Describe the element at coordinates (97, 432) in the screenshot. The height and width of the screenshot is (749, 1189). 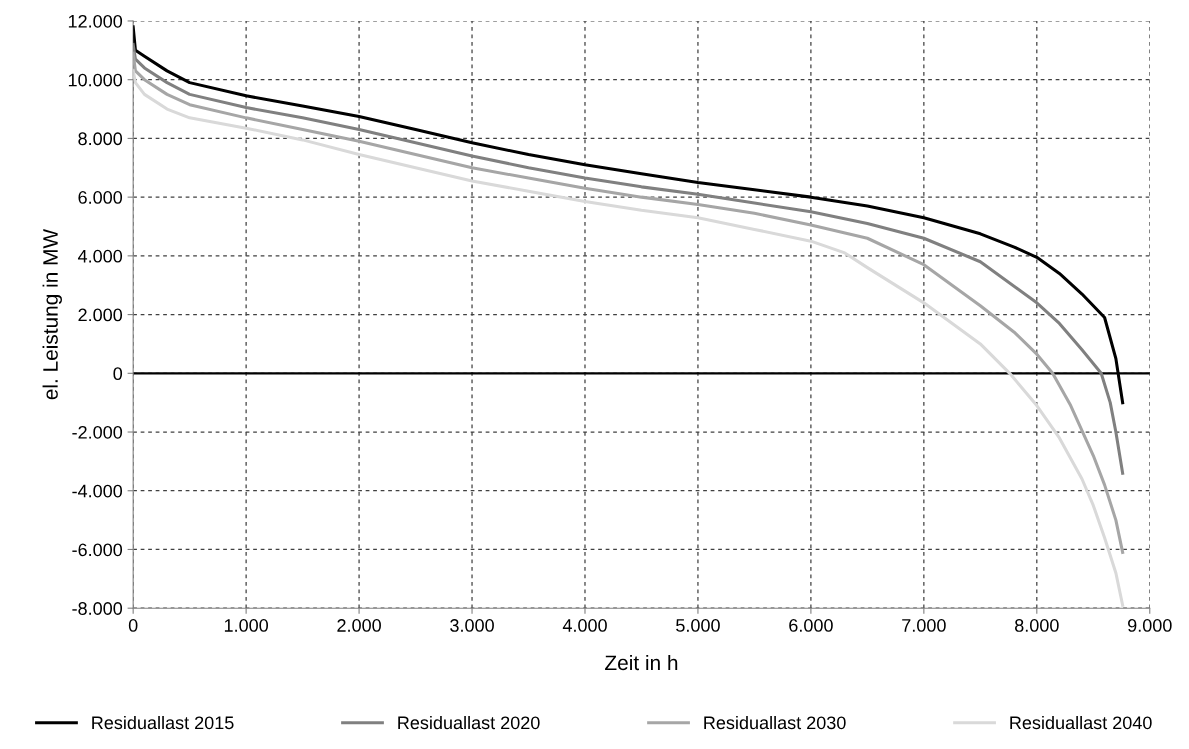
I see `y-tick-label: -2.000` at that location.